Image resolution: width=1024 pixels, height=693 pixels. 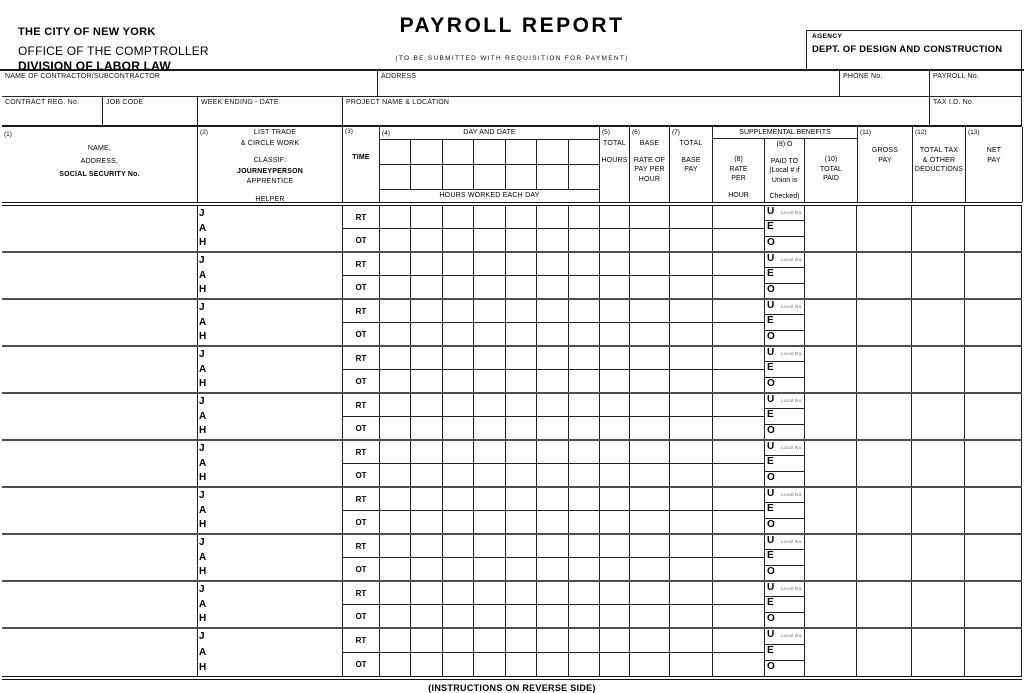 What do you see at coordinates (522, 152) in the screenshot?
I see `day-name-cell` at bounding box center [522, 152].